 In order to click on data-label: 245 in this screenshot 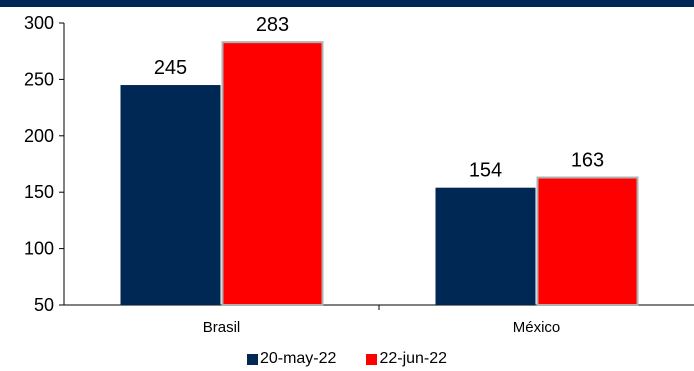, I will do `click(170, 68)`.